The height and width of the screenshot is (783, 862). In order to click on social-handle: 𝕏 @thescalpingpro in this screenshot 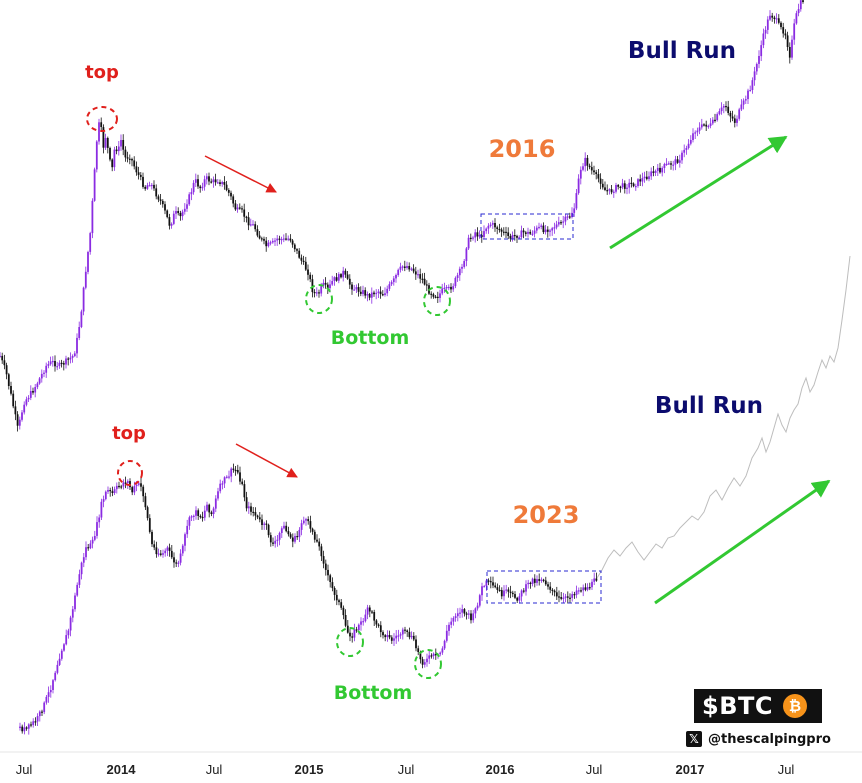, I will do `click(758, 739)`.